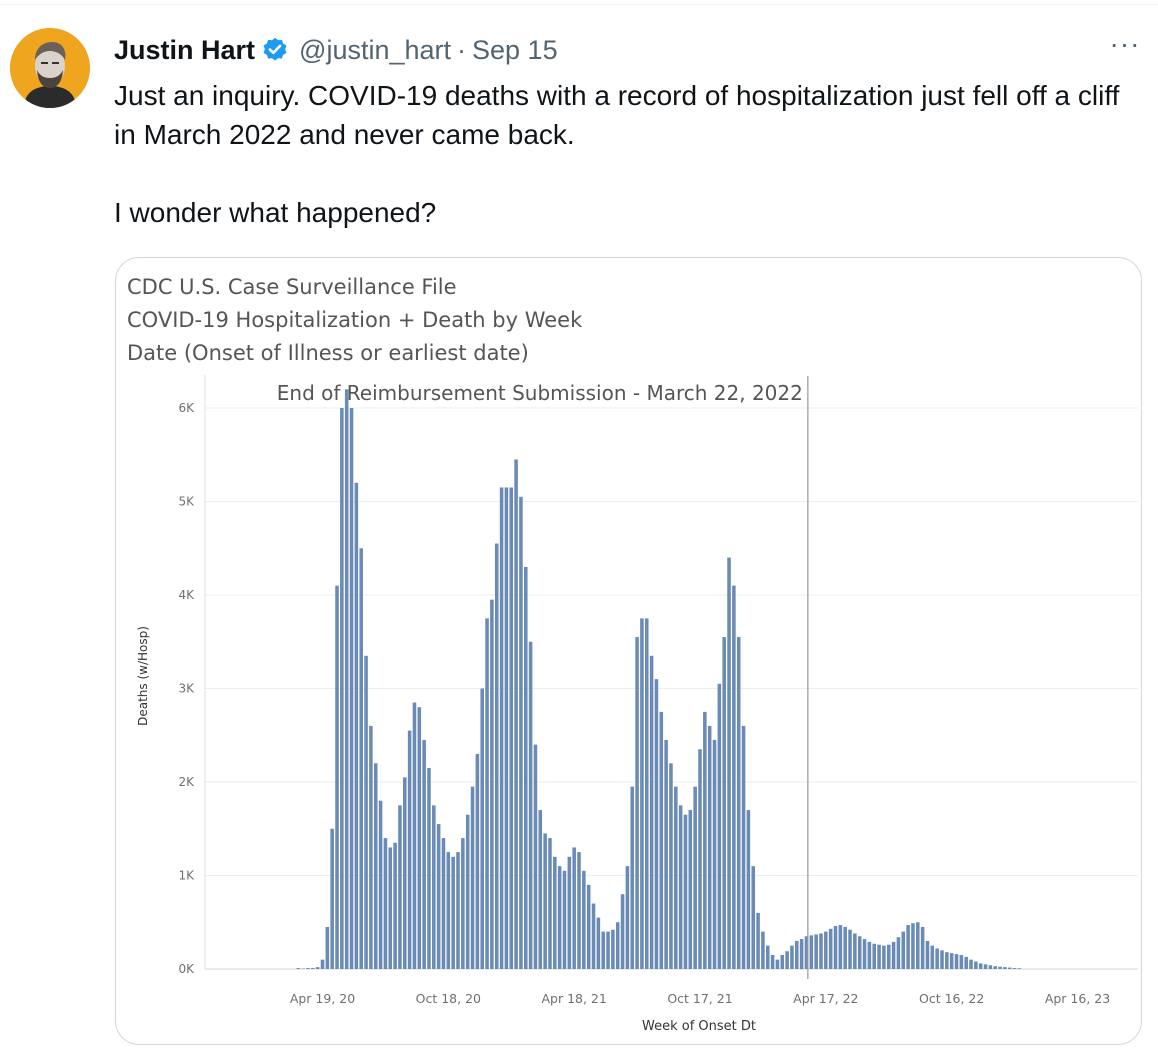  What do you see at coordinates (1077, 998) in the screenshot?
I see `x-tick-label: Apr 16, 23` at bounding box center [1077, 998].